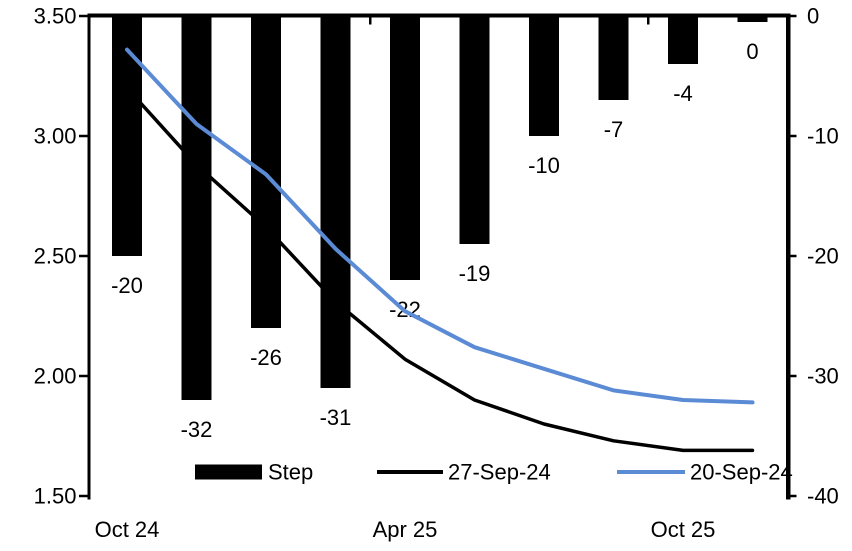 This screenshot has width=852, height=551. What do you see at coordinates (405, 529) in the screenshot?
I see `x-axis-label: Apr 25` at bounding box center [405, 529].